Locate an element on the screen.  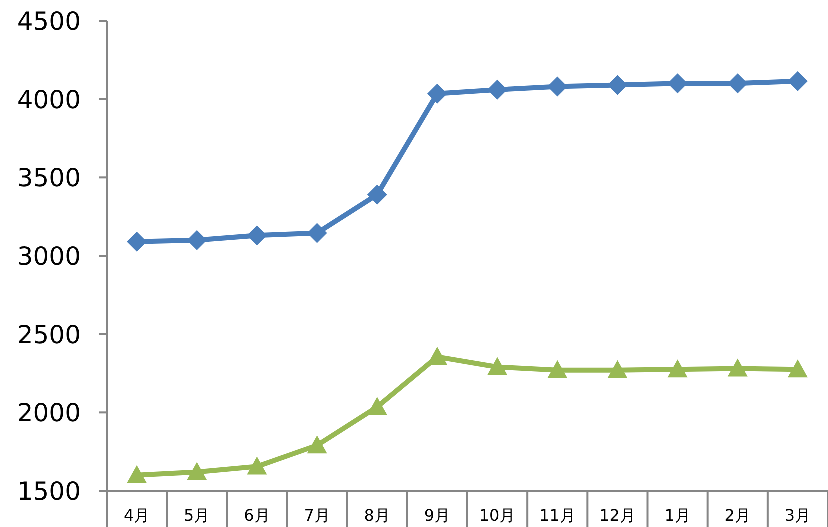
x-tick-label: 1月 is located at coordinates (677, 515).